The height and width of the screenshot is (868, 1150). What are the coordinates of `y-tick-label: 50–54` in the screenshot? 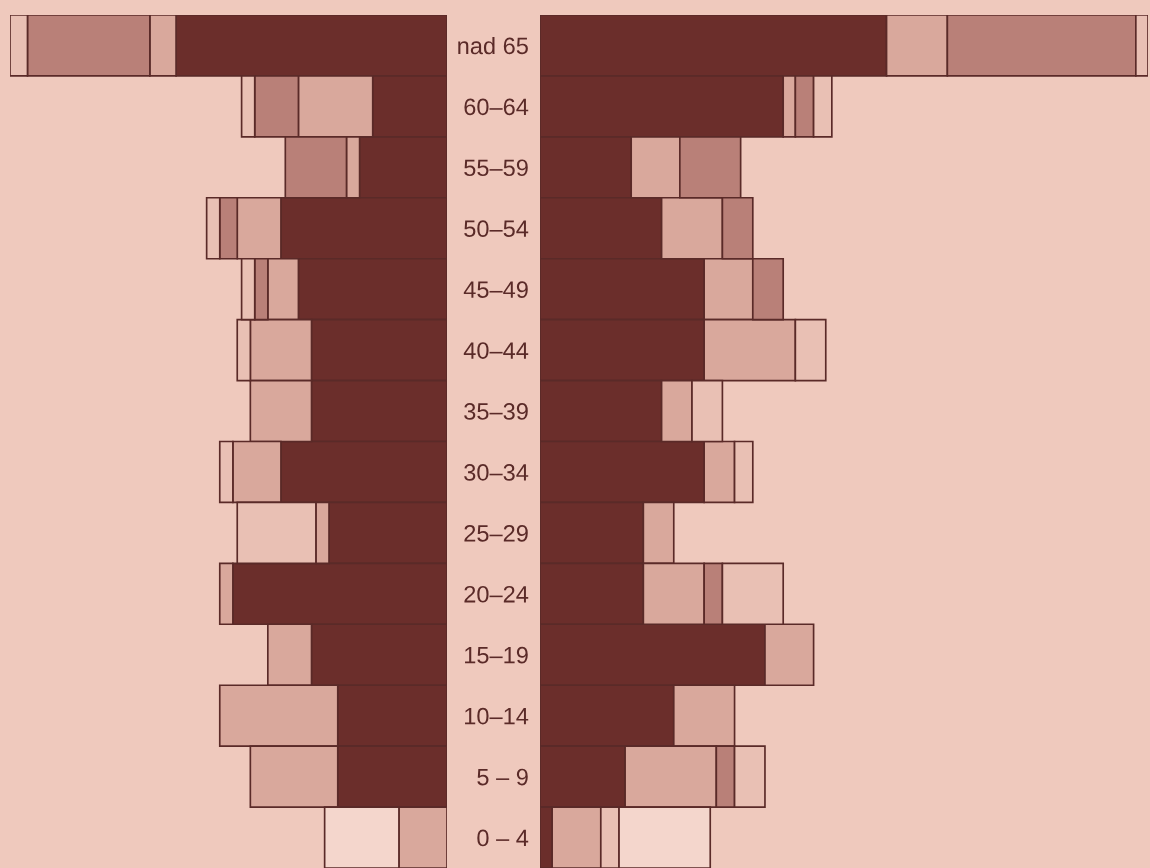 It's located at (496, 229).